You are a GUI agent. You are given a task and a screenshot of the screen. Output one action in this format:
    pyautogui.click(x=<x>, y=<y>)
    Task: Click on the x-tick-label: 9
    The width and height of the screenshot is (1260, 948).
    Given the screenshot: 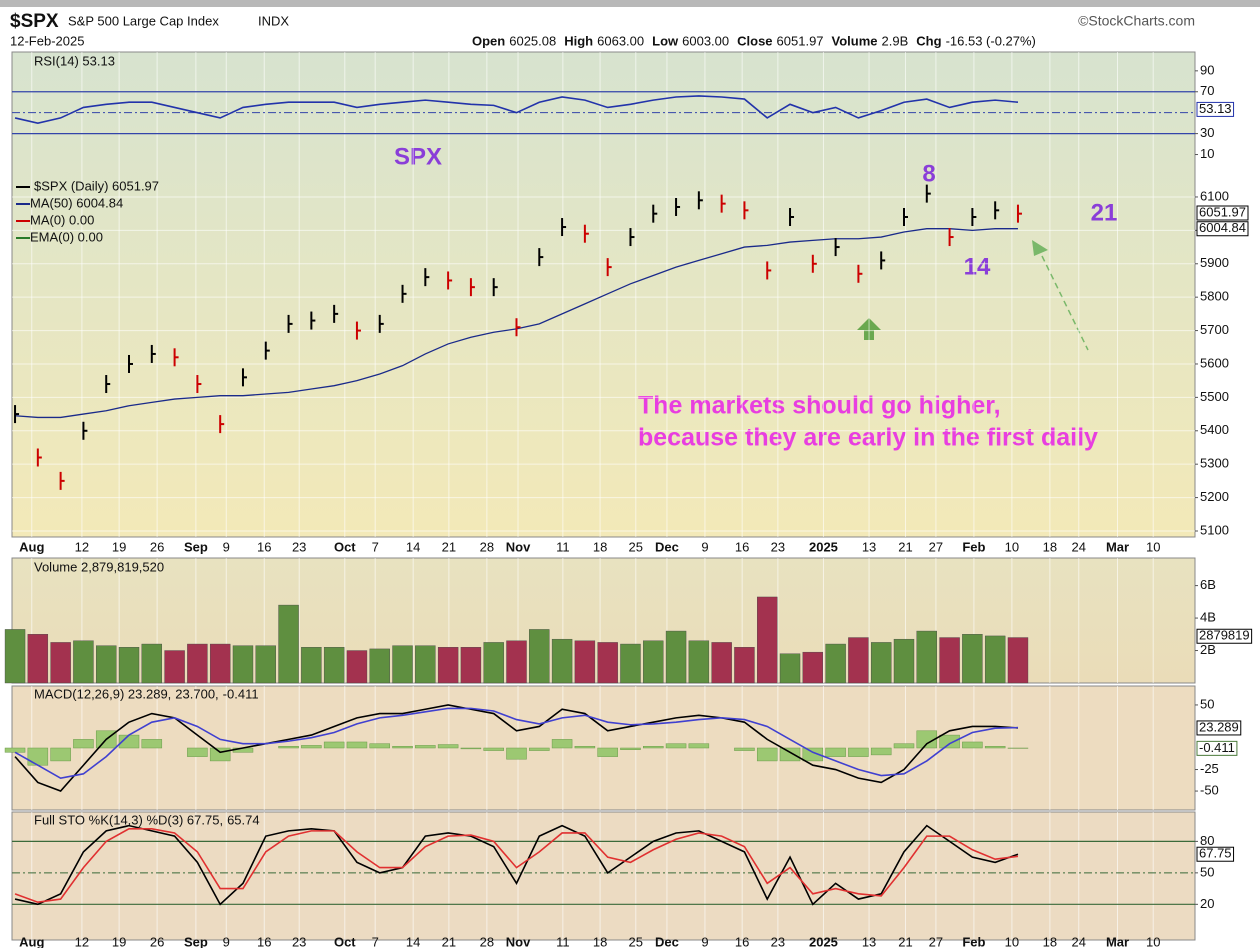 What is the action you would take?
    pyautogui.click(x=704, y=941)
    